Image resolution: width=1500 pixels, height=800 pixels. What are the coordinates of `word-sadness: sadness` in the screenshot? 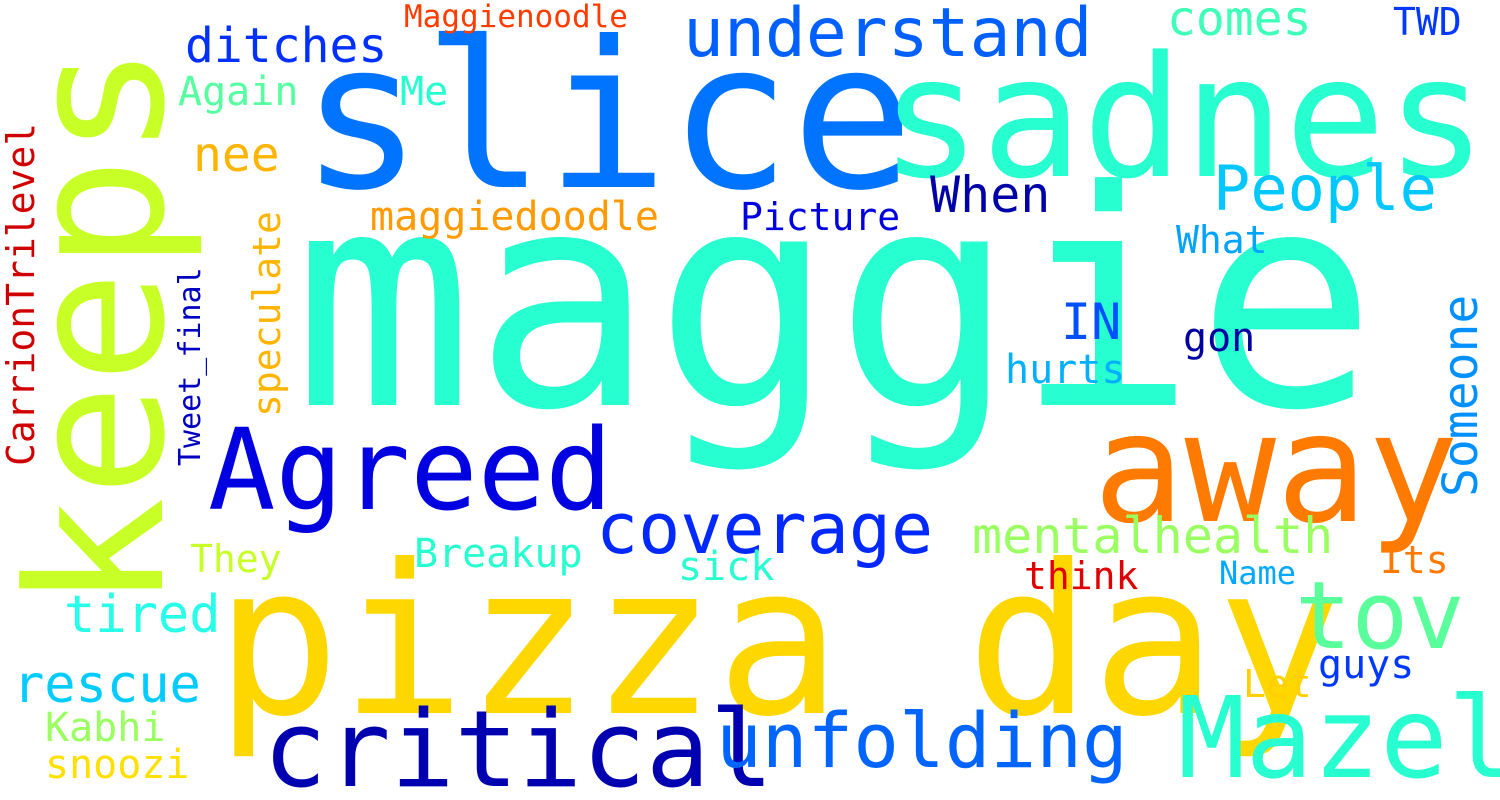 It's located at (1190, 118).